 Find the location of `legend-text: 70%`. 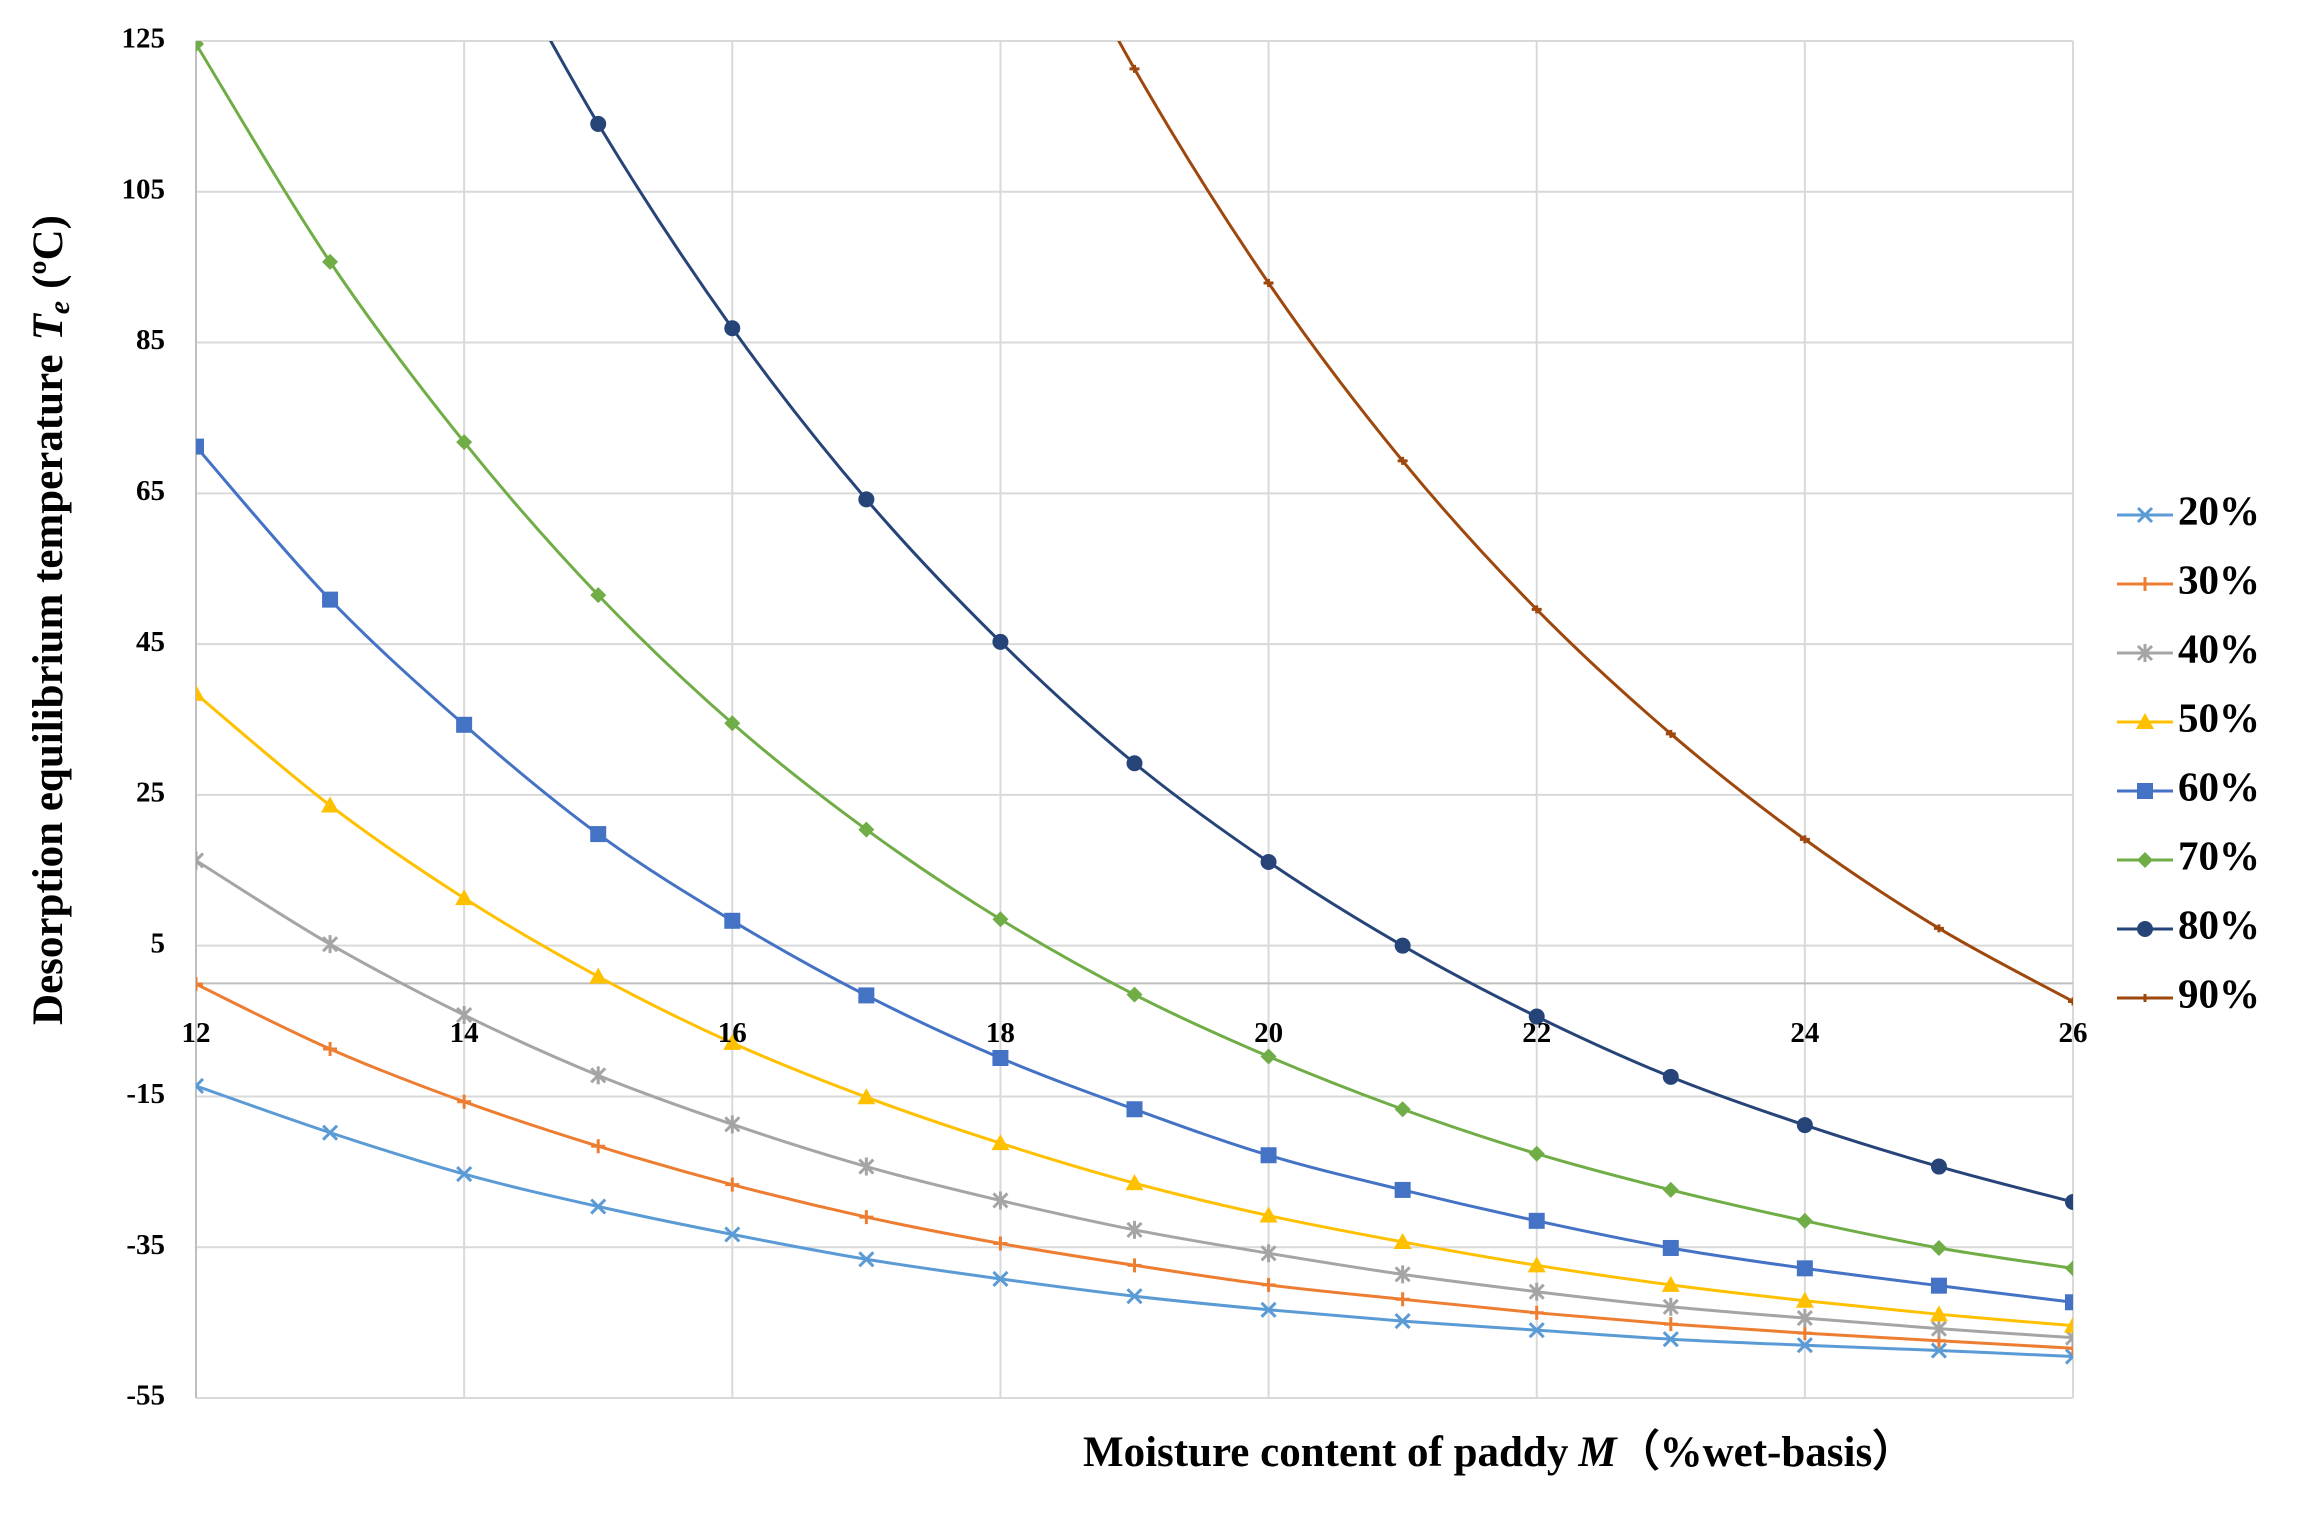

legend-text: 70% is located at coordinates (2219, 855).